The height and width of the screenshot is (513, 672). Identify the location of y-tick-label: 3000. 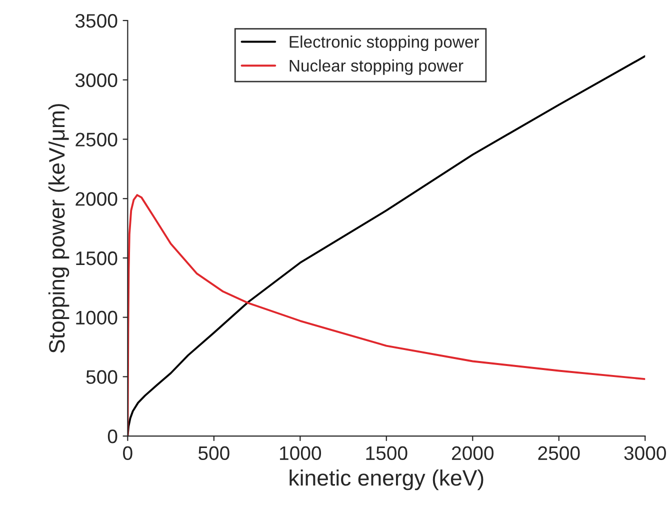
(96, 80).